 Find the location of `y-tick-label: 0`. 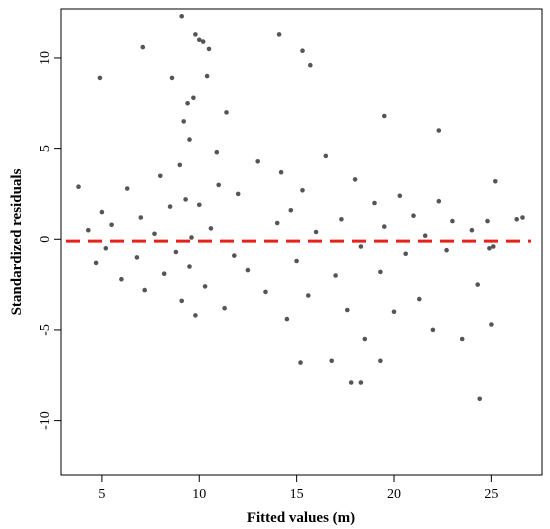

y-tick-label: 0 is located at coordinates (45, 239).